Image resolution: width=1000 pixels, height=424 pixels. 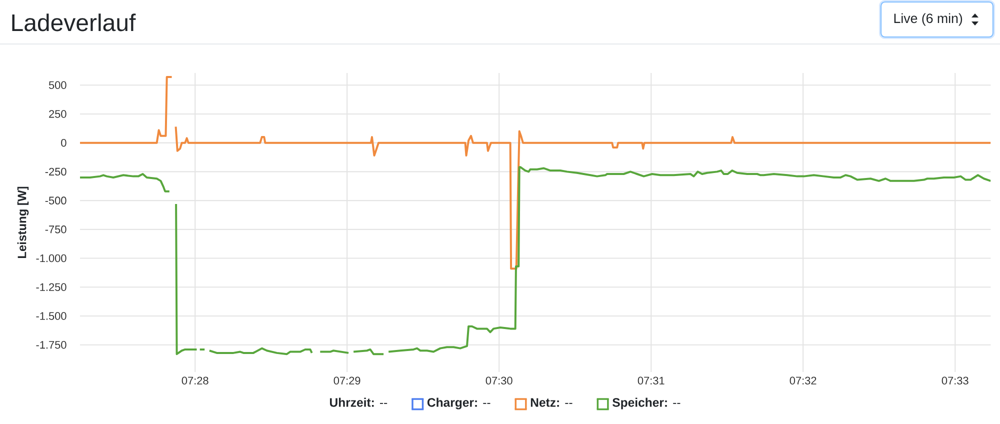 What do you see at coordinates (51, 287) in the screenshot?
I see `y-tick-label: -1.250` at bounding box center [51, 287].